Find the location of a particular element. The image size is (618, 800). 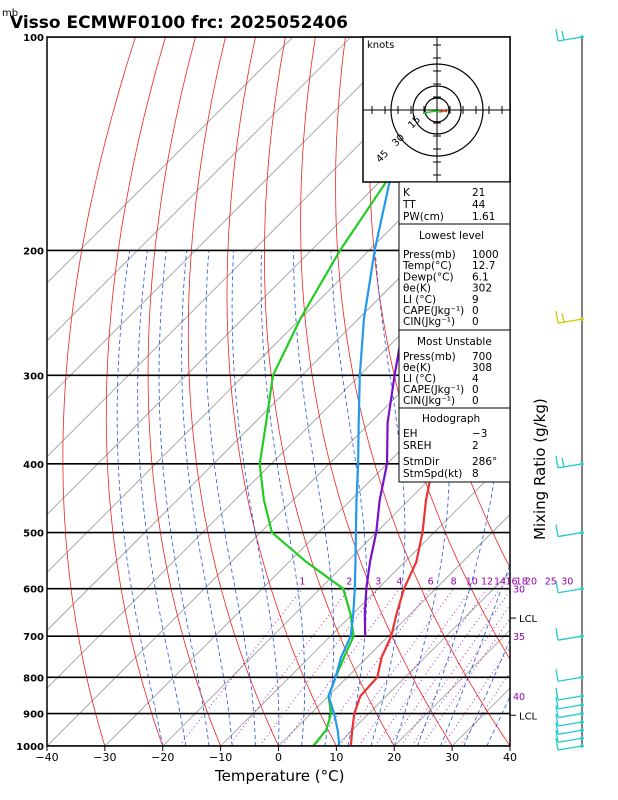

pressure-tick-label: 1000 is located at coordinates (30, 747).